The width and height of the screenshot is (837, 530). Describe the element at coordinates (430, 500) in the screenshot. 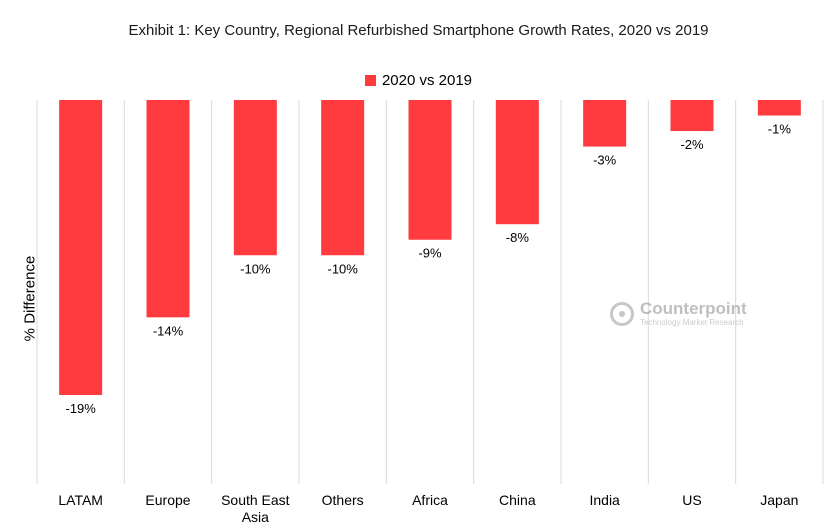

I see `category-label: Africa` at that location.